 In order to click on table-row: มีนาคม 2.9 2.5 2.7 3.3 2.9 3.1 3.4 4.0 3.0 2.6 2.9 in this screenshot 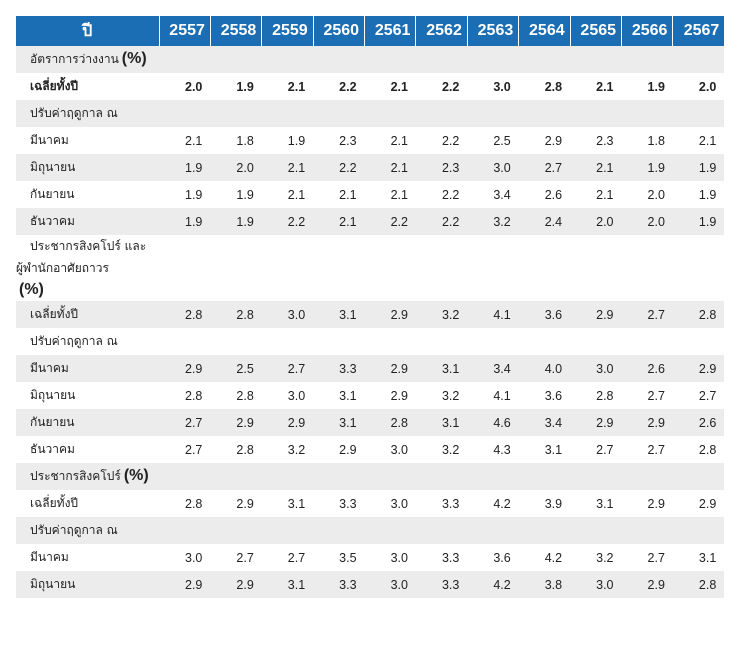, I will do `click(370, 368)`.